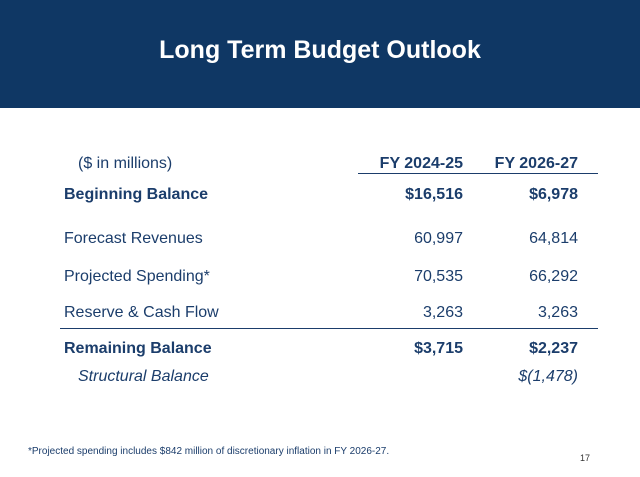 This screenshot has height=477, width=640. I want to click on value-forecast-revenues-fy2026-27: 64,814, so click(553, 238).